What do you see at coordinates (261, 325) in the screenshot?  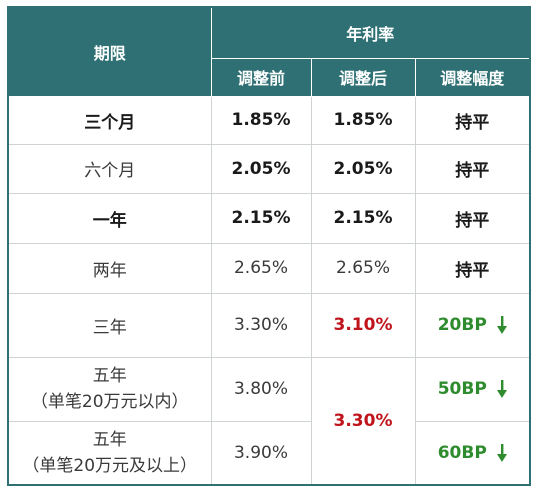 I see `before-cell: 3.30%` at bounding box center [261, 325].